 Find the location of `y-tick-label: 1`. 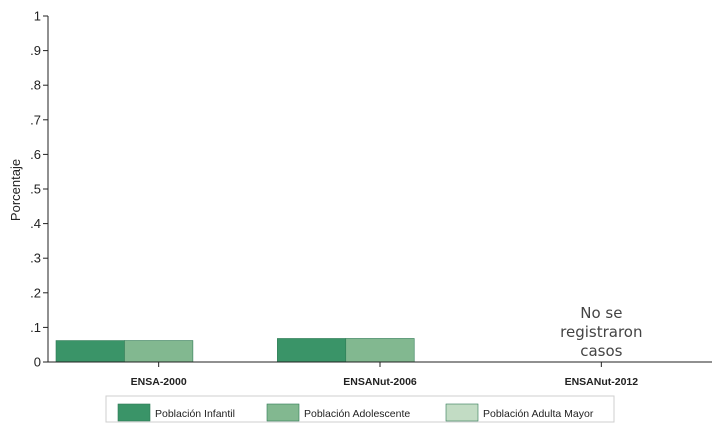

y-tick-label: 1 is located at coordinates (37, 16).